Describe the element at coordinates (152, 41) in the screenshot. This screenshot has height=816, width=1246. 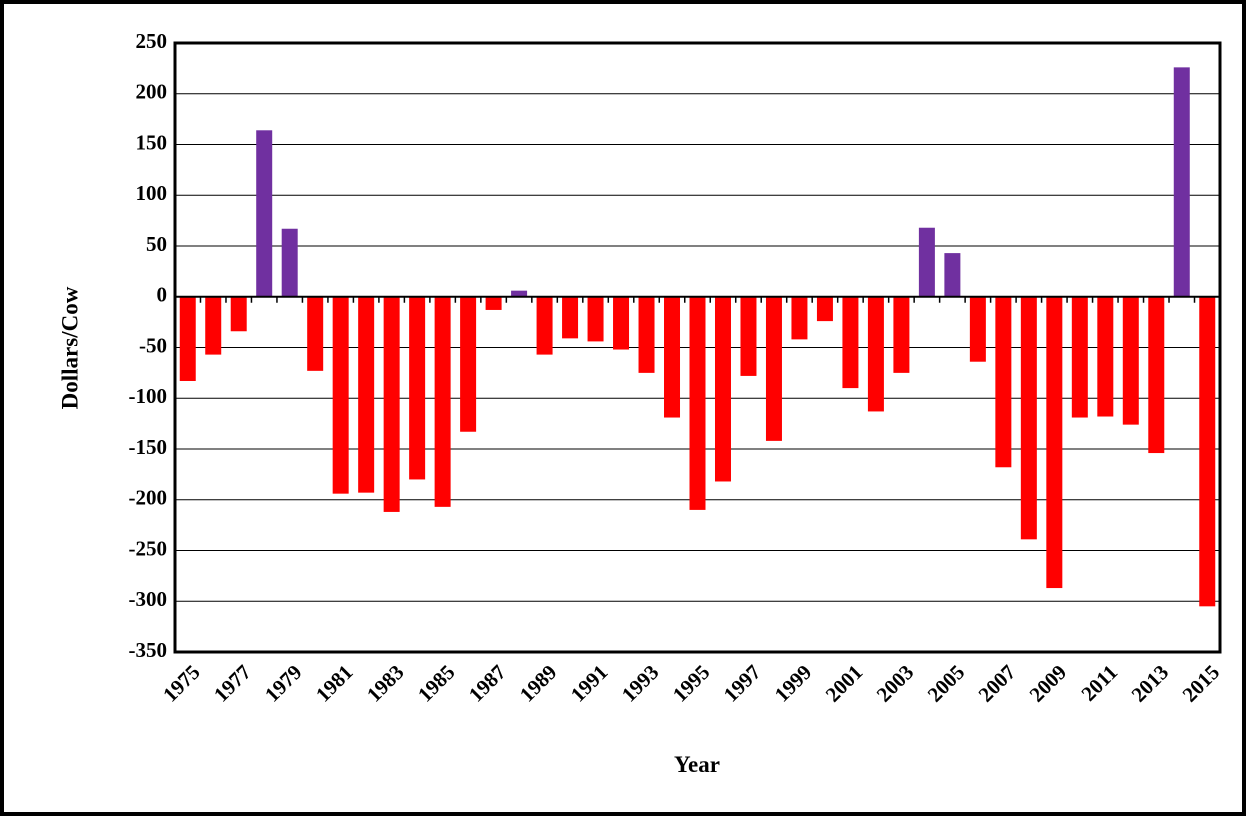
I see `y-tick-label: 250` at that location.